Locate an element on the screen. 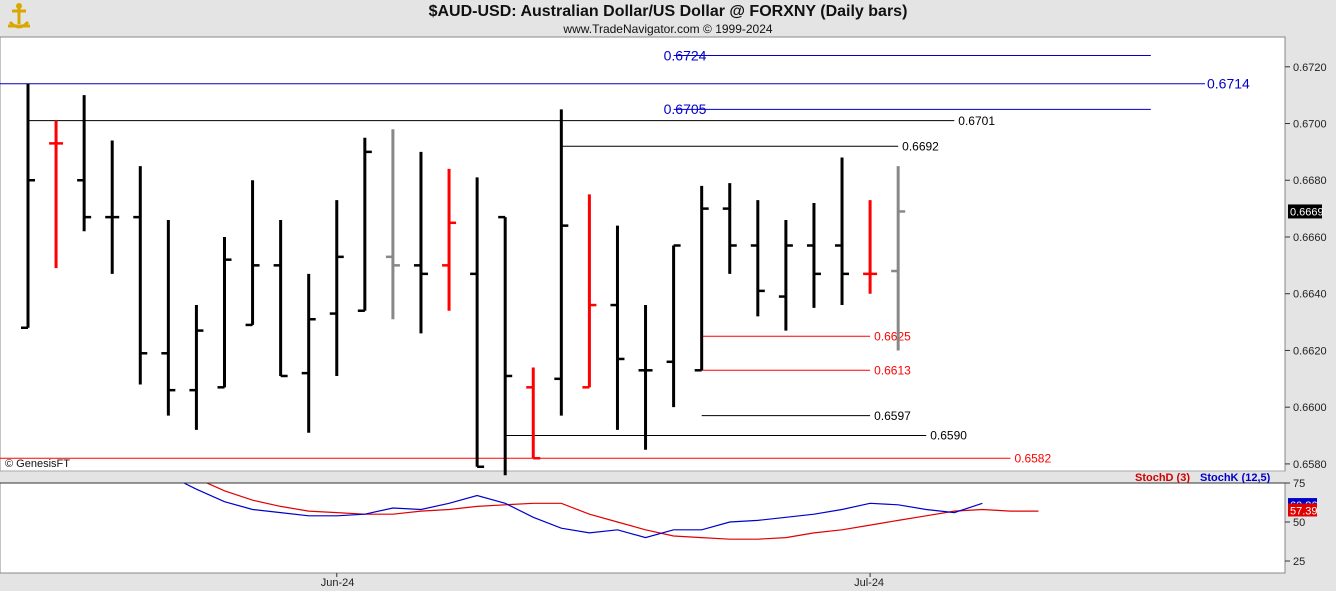 Image resolution: width=1336 pixels, height=591 pixels. copyright-label: © GenesisFT is located at coordinates (37, 464).